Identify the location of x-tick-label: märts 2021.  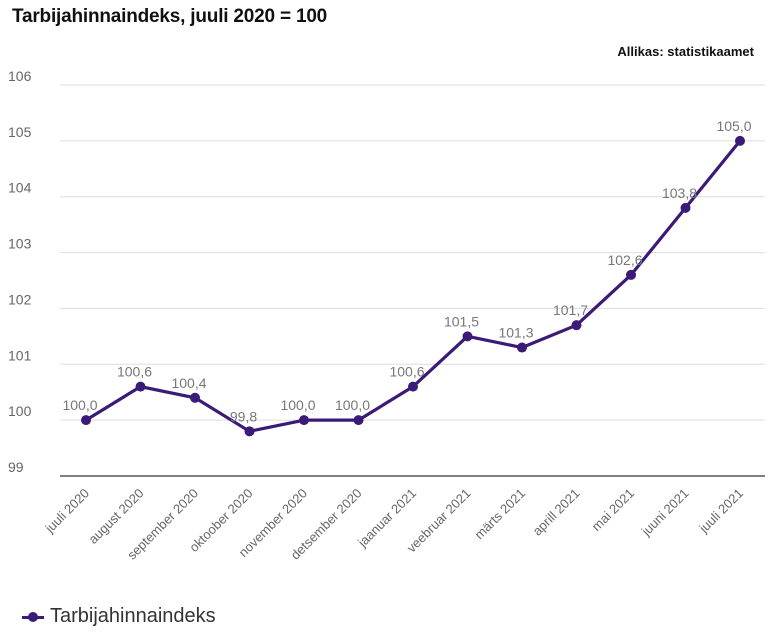
(500, 514).